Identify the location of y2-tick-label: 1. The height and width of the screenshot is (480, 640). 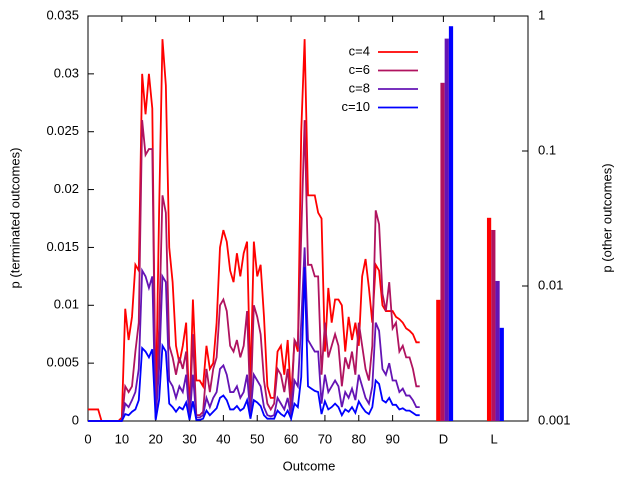
(541, 14).